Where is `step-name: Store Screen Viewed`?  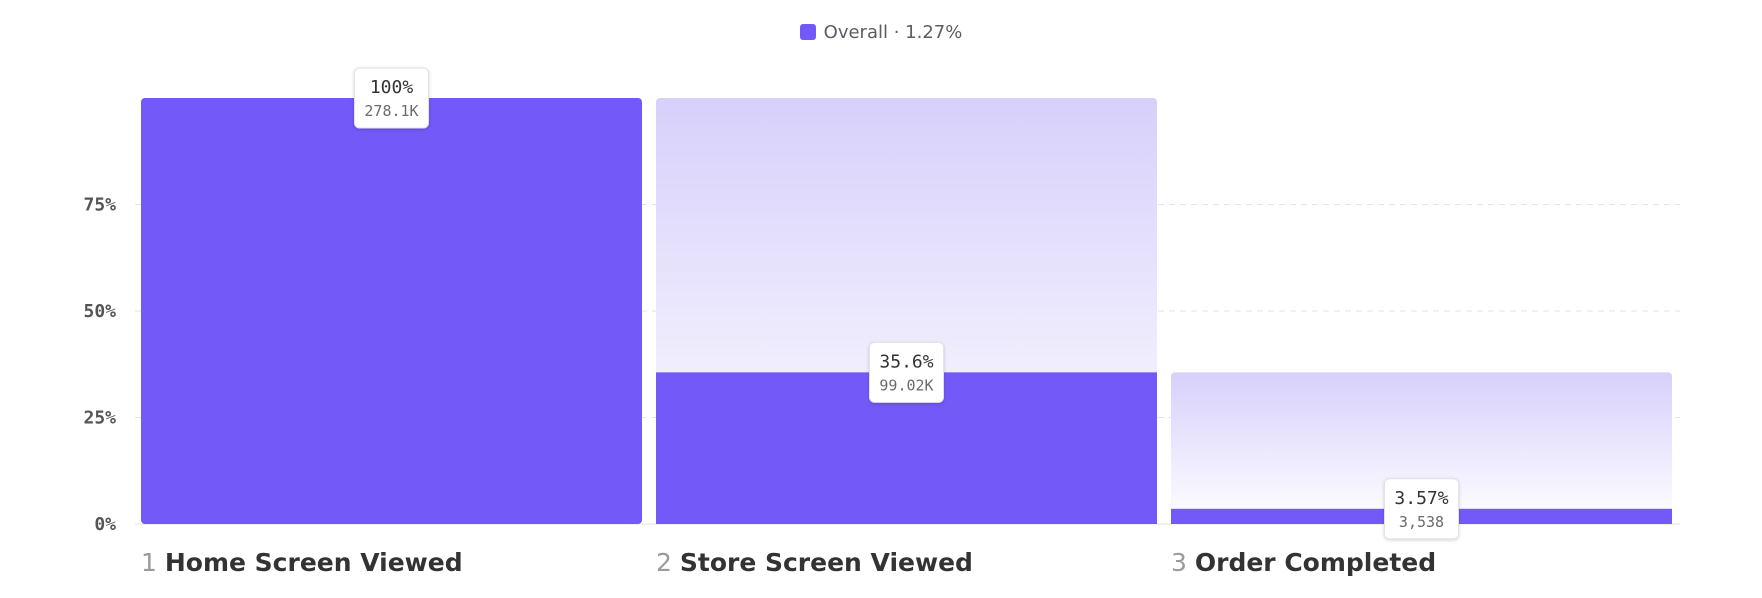
step-name: Store Screen Viewed is located at coordinates (826, 562).